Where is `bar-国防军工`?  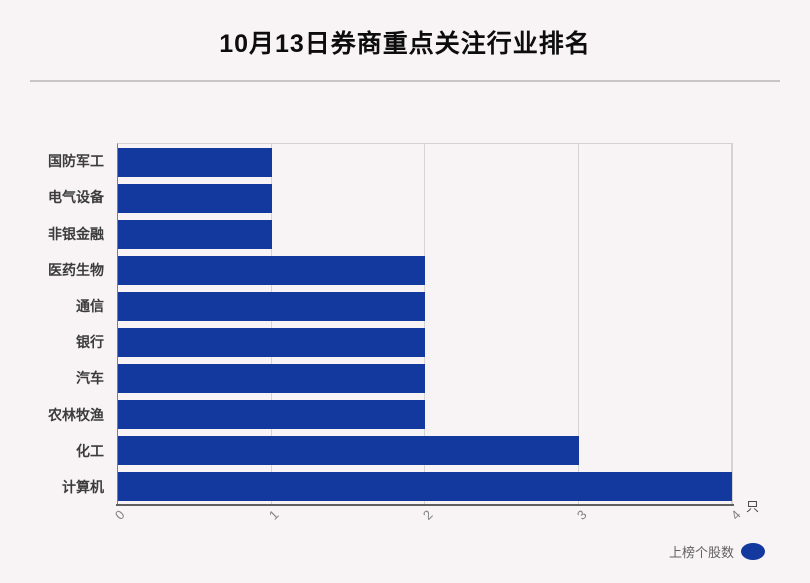
bar-国防军工 is located at coordinates (195, 162).